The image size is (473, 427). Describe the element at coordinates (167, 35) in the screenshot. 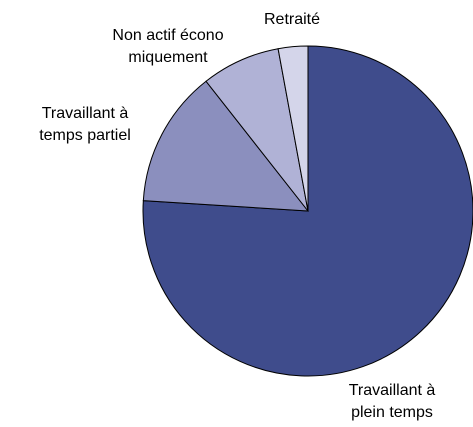

I see `slice-label: Non actif écono` at that location.